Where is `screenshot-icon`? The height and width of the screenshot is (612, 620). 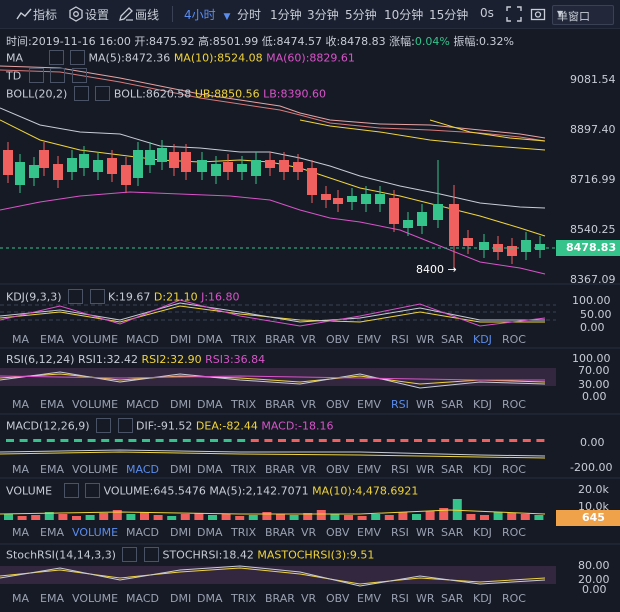
screenshot-icon is located at coordinates (538, 14).